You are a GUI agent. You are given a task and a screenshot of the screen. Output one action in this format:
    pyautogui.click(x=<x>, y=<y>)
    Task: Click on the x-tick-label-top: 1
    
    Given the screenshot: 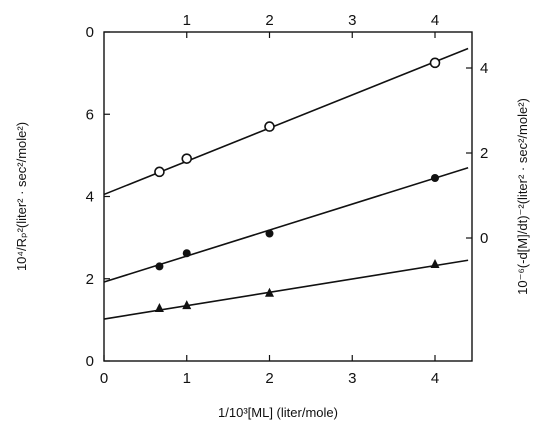 What is the action you would take?
    pyautogui.click(x=187, y=20)
    